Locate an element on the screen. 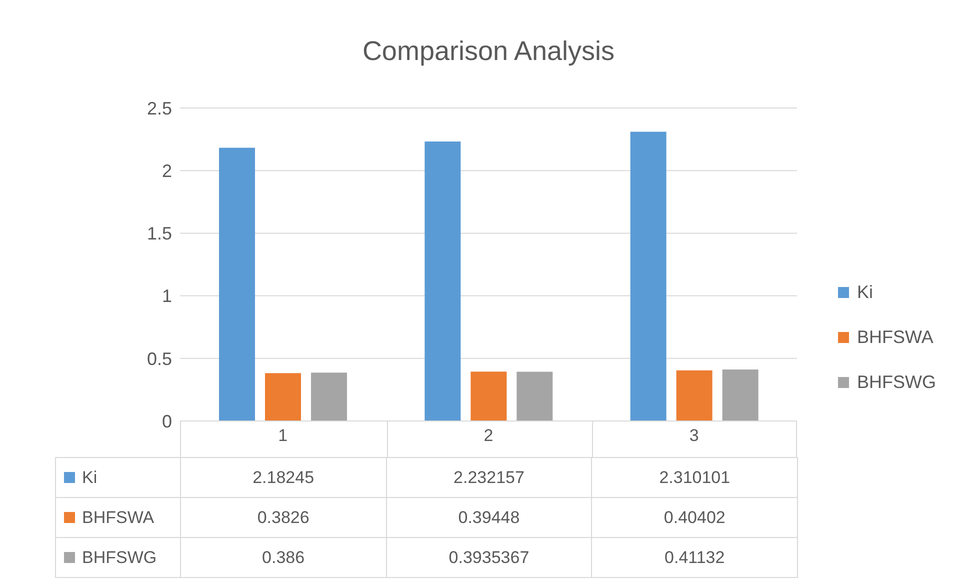 The image size is (959, 579). text: Ki is located at coordinates (865, 292).